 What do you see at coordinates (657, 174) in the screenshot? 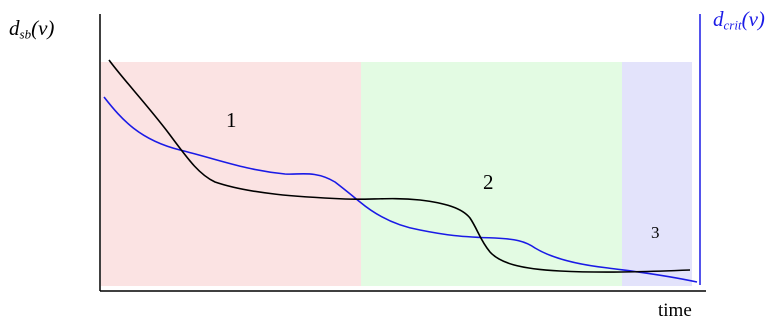
I see `region-3-background` at bounding box center [657, 174].